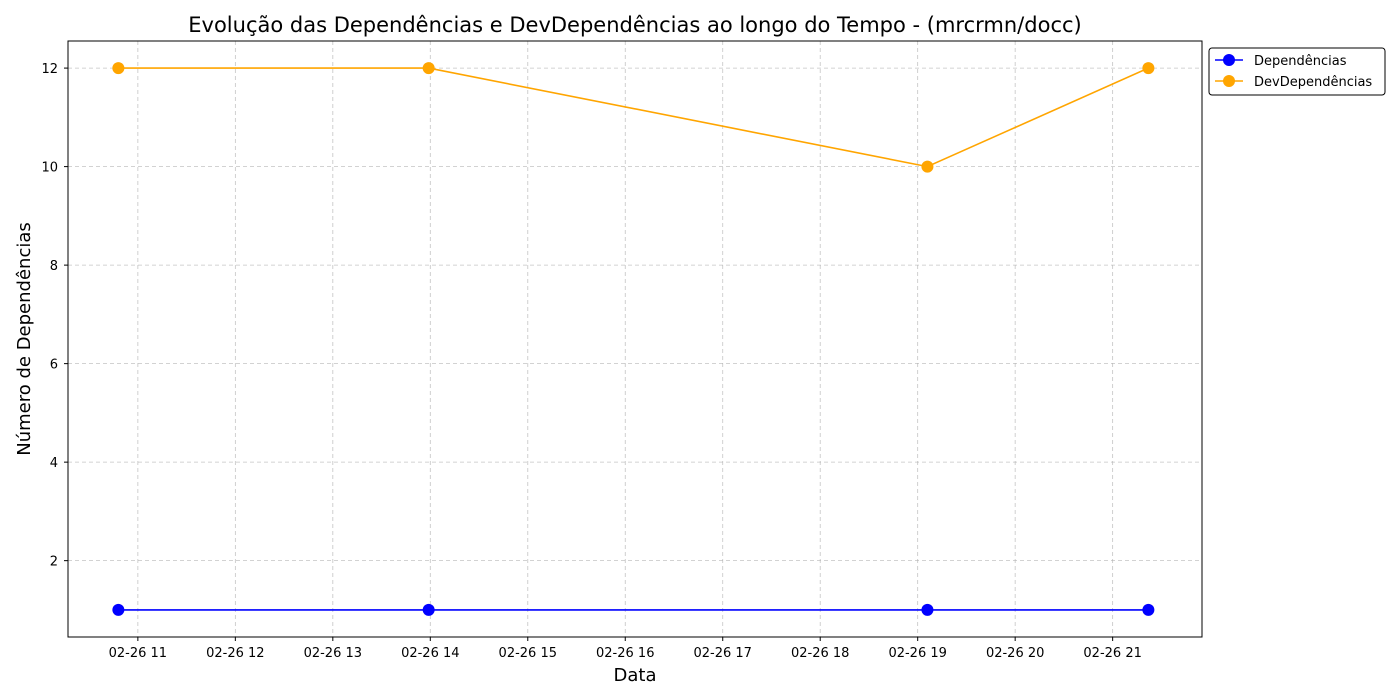 Image resolution: width=1400 pixels, height=700 pixels. I want to click on series-line-devdependencias, so click(633, 117).